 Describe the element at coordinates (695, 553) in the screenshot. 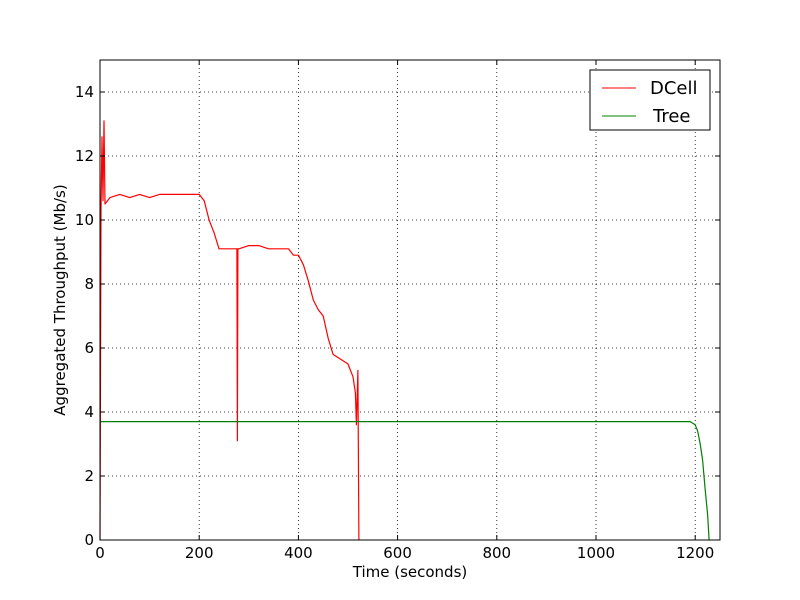

I see `x-tick-label: 1200` at that location.